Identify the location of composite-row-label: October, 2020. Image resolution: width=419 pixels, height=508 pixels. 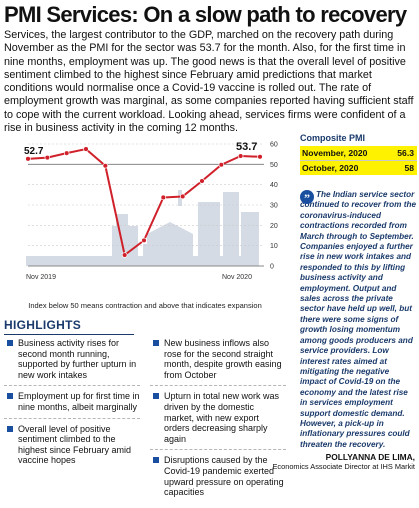
(330, 168).